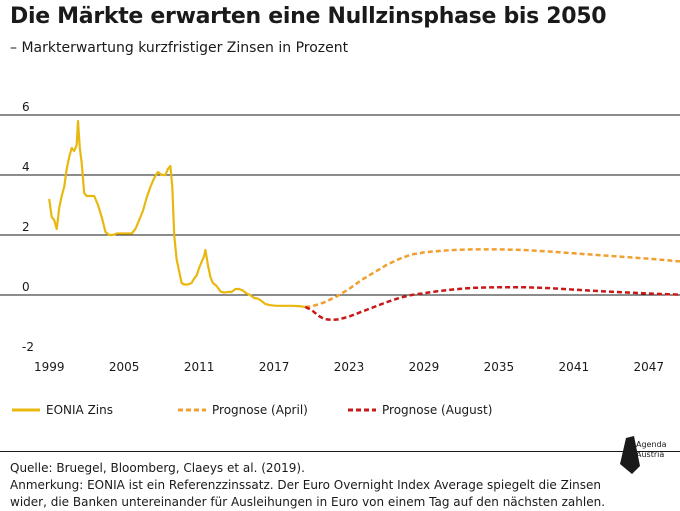 The width and height of the screenshot is (680, 511). Describe the element at coordinates (49, 367) in the screenshot. I see `x-tick-label: 1999` at that location.